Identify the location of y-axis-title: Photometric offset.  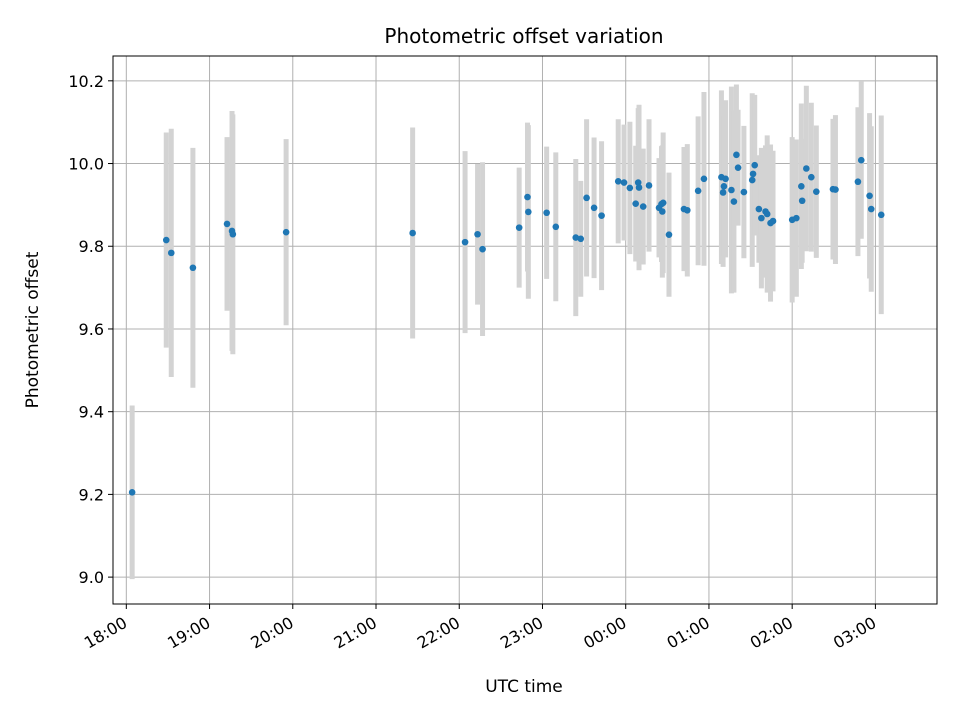
(33, 329).